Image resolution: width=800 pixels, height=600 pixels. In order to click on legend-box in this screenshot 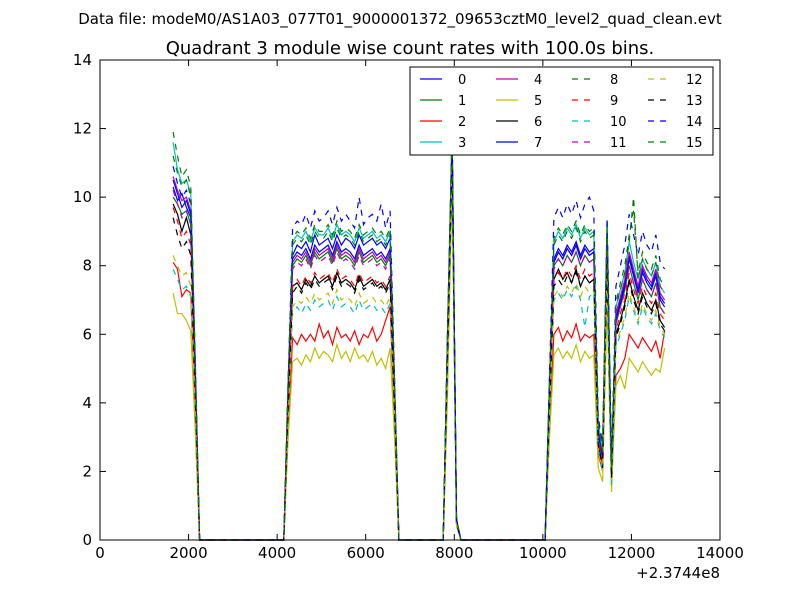, I will do `click(561, 111)`.